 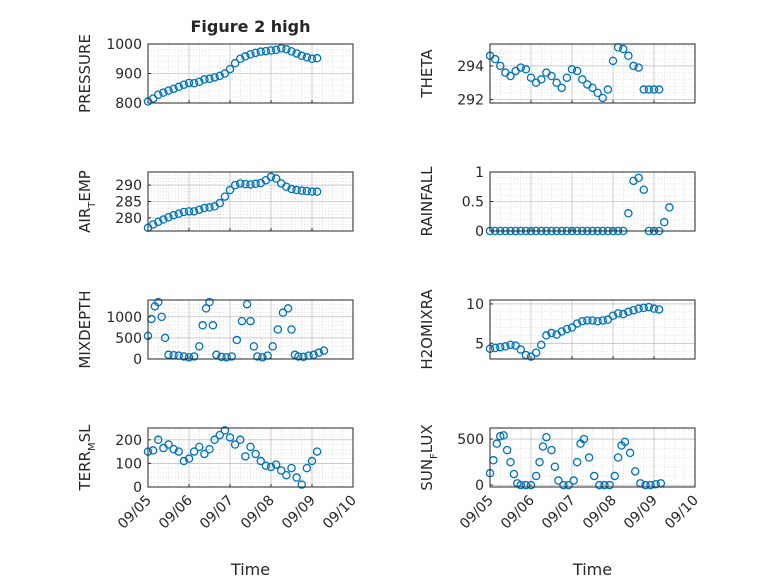 What do you see at coordinates (85, 73) in the screenshot?
I see `y-axis-label: PRESSURE` at bounding box center [85, 73].